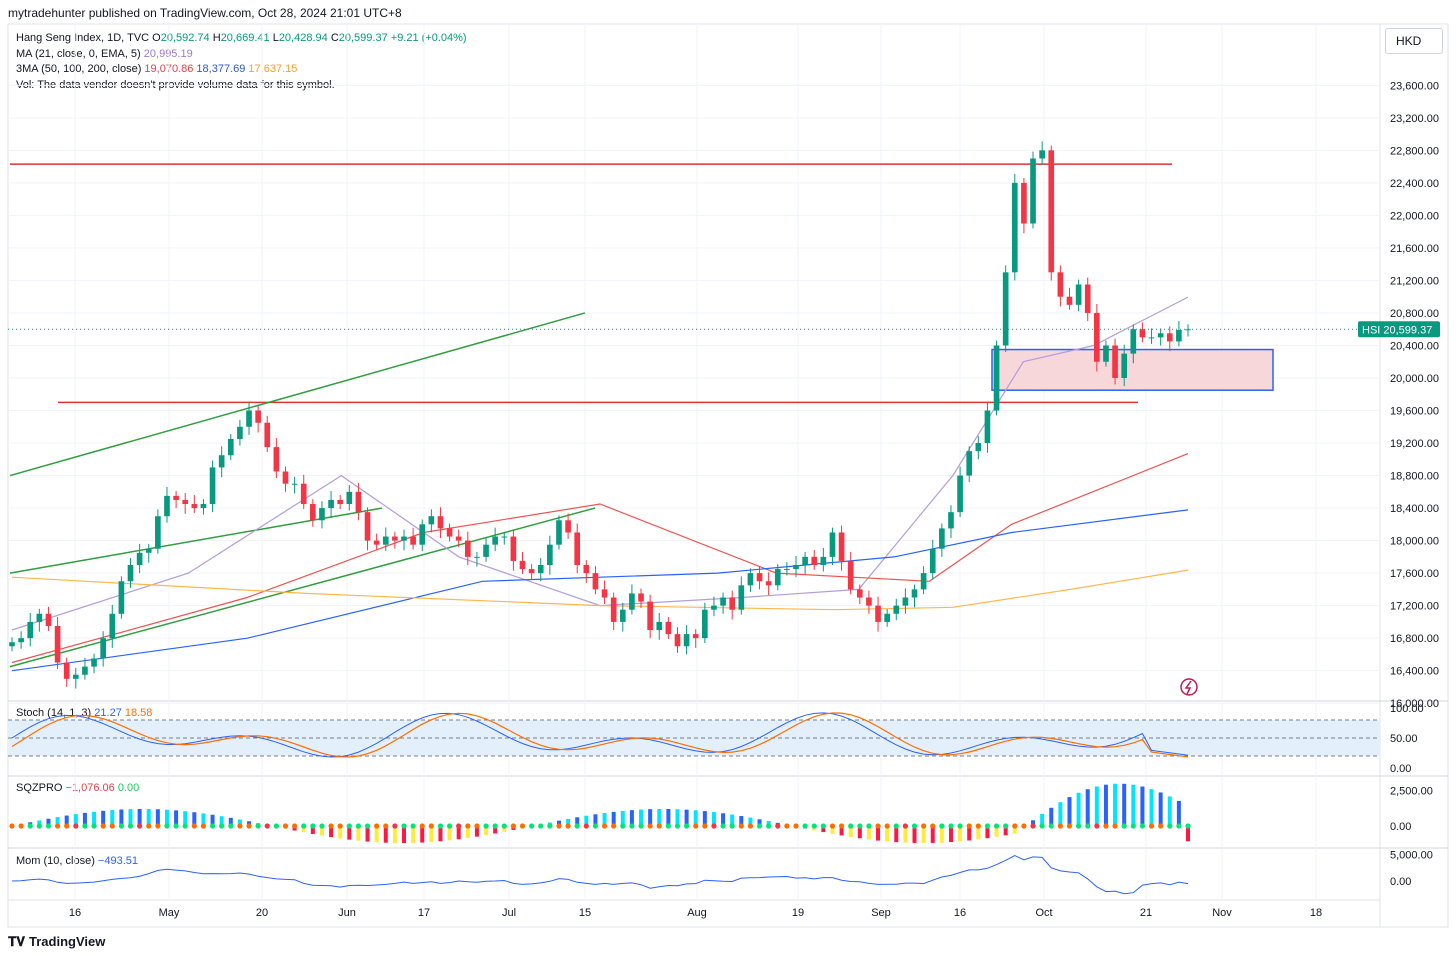  I want to click on time-tick-label: May, so click(169, 913).